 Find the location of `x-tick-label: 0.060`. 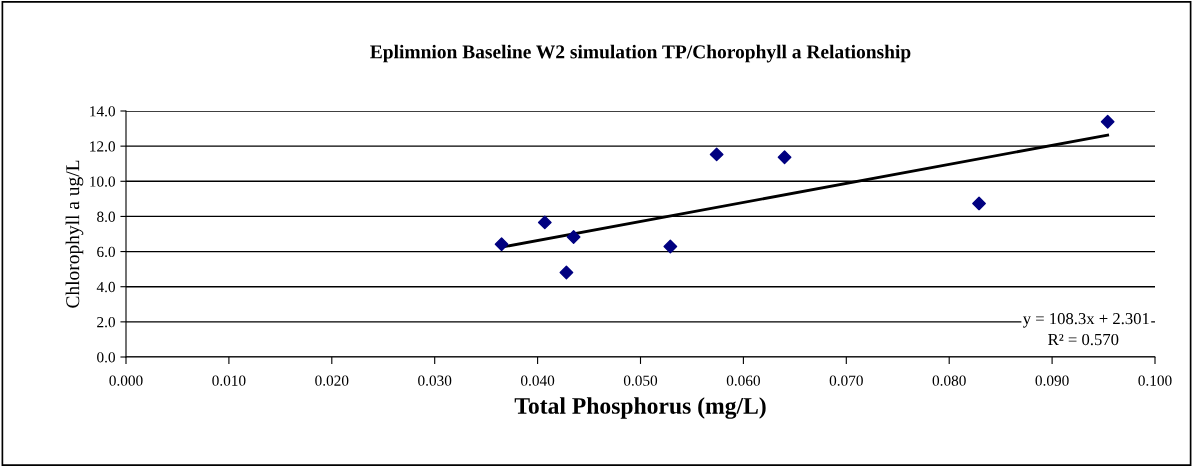

x-tick-label: 0.060 is located at coordinates (743, 380).